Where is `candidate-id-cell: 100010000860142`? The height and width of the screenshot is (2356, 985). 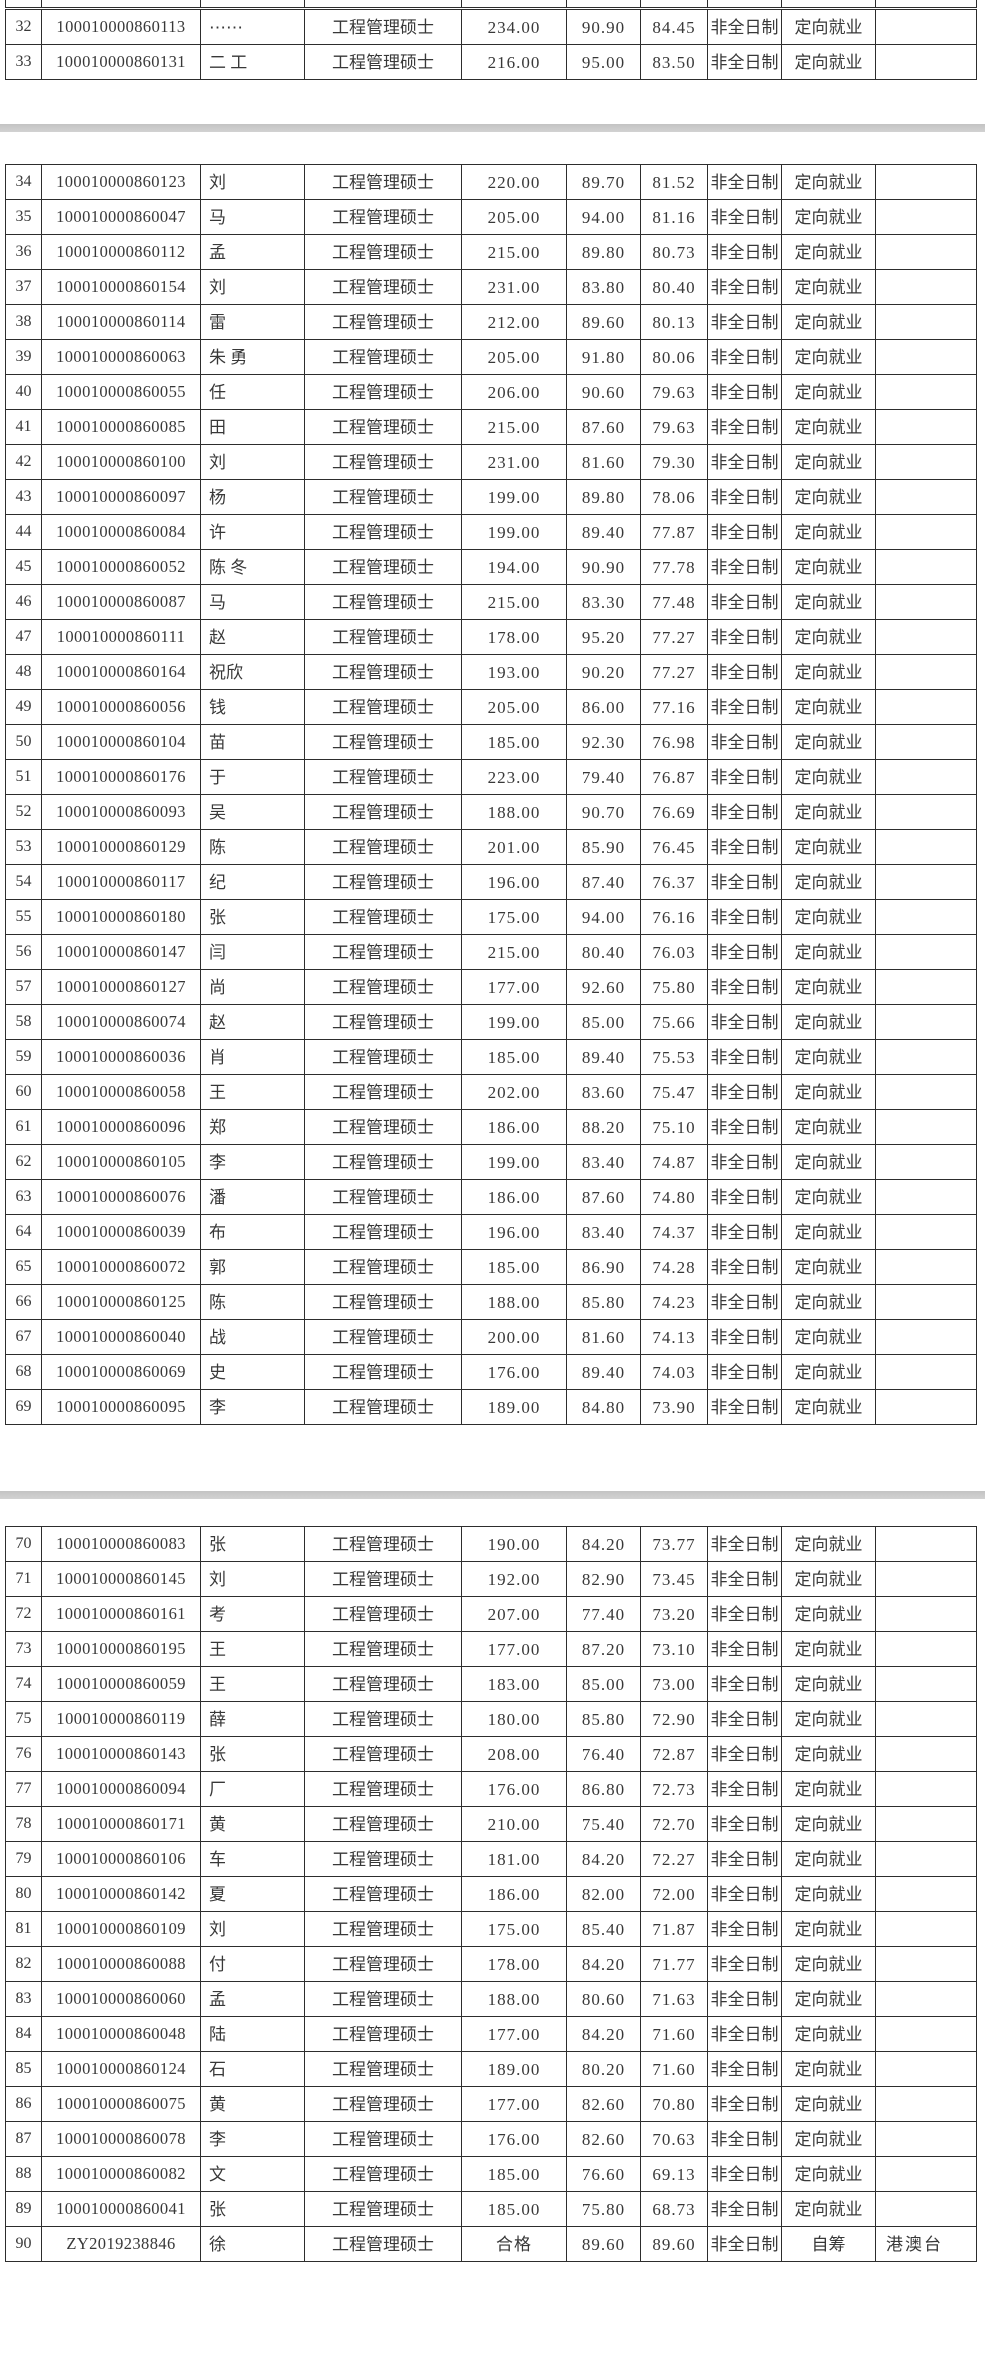 candidate-id-cell: 100010000860142 is located at coordinates (121, 1894).